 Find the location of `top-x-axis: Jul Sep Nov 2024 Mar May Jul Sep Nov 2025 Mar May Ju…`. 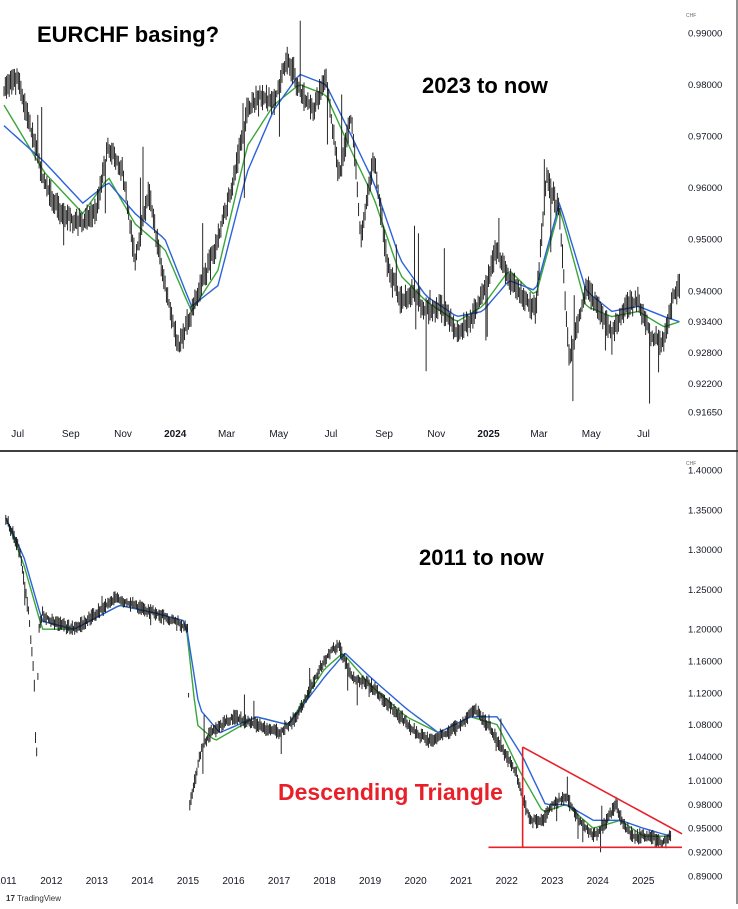

top-x-axis: Jul Sep Nov 2024 Mar May Jul Sep Nov 2025 Mar May Ju… is located at coordinates (330, 434).